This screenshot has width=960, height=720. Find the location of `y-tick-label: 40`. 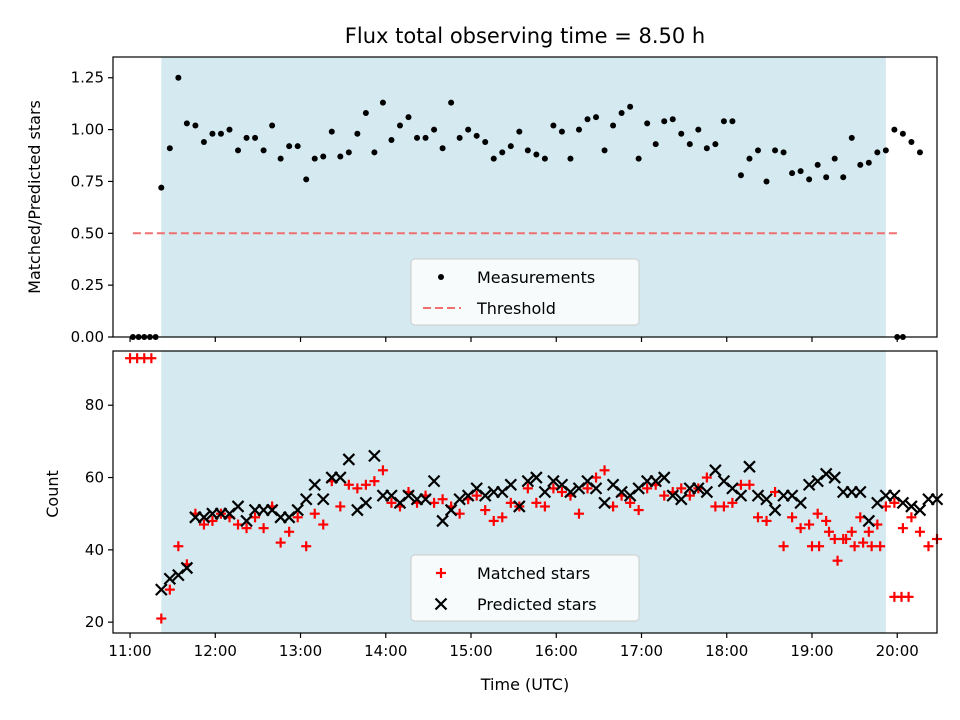

y-tick-label: 40 is located at coordinates (94, 550).